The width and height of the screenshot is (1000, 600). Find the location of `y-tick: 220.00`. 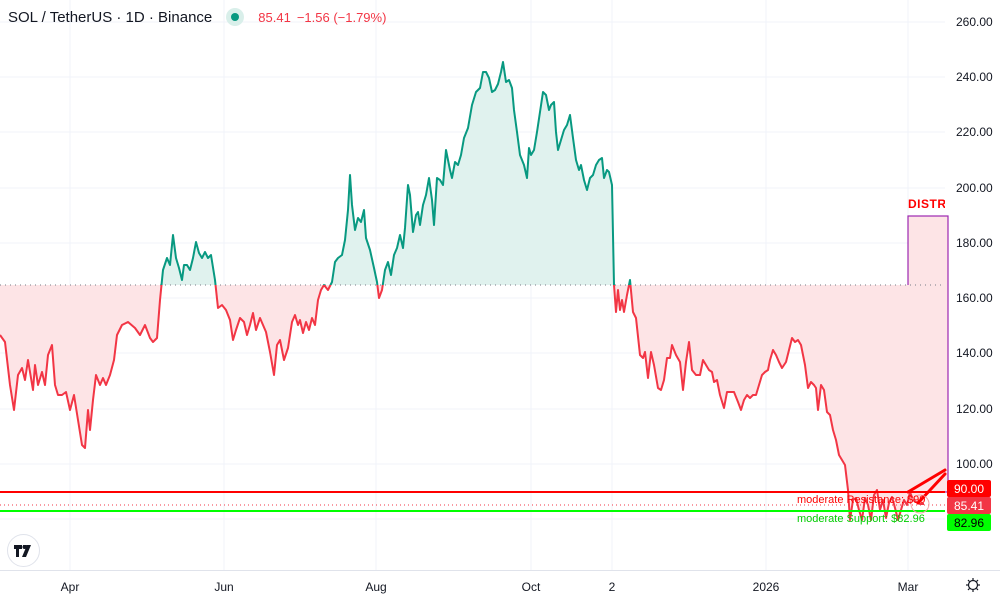

y-tick: 220.00 is located at coordinates (974, 132).